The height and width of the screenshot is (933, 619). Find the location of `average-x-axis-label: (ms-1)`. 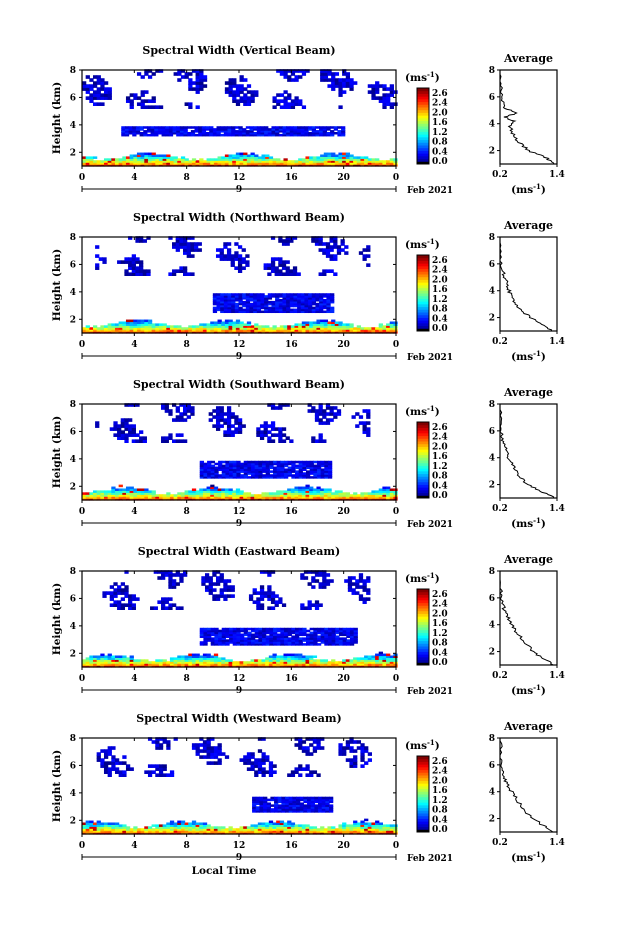

average-x-axis-label: (ms-1) is located at coordinates (528, 523).